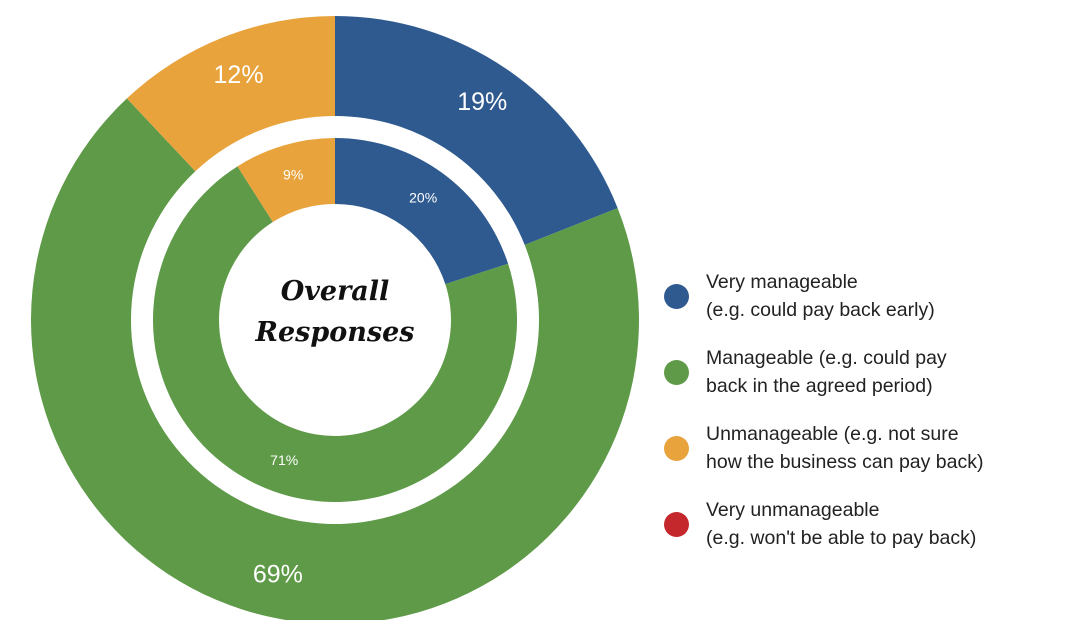 This screenshot has height=620, width=1082. What do you see at coordinates (793, 510) in the screenshot?
I see `legend-label-line: Very unmanageable` at bounding box center [793, 510].